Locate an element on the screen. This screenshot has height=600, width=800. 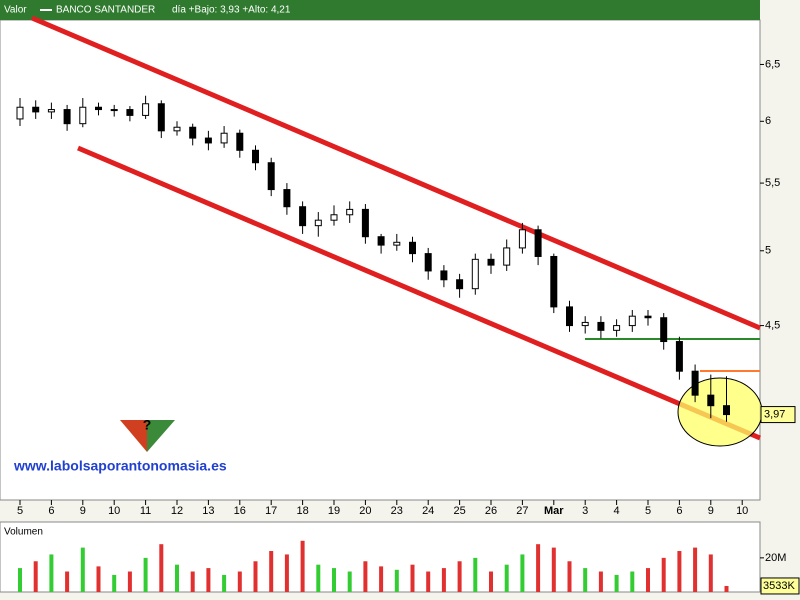
header-bar is located at coordinates (380, 10).